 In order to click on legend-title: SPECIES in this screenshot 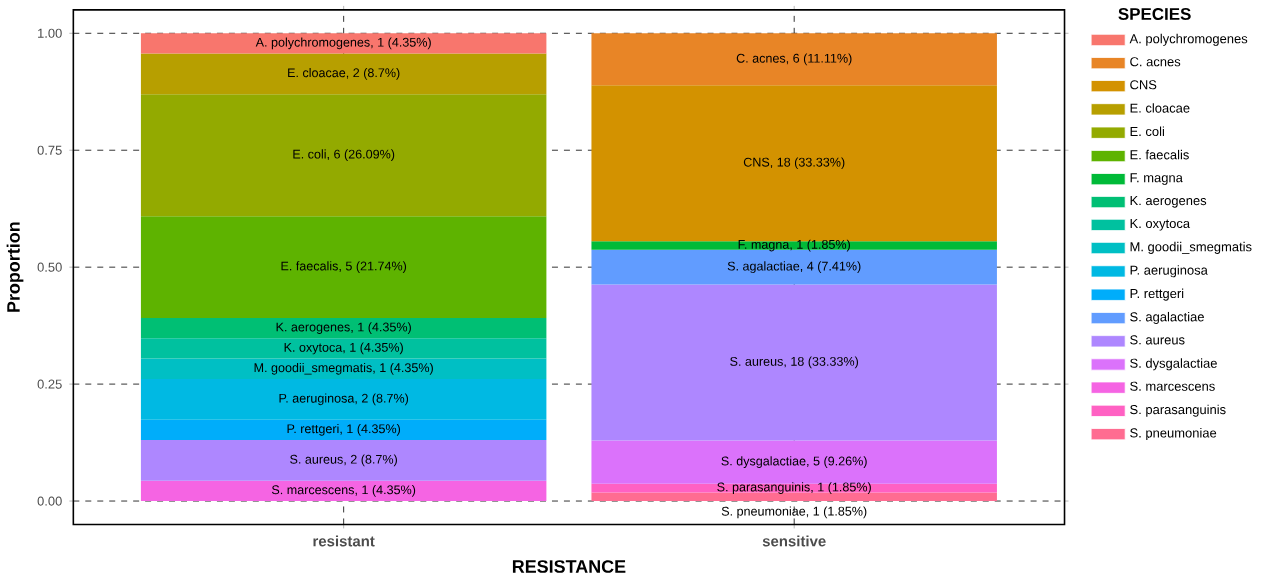, I will do `click(1154, 14)`.